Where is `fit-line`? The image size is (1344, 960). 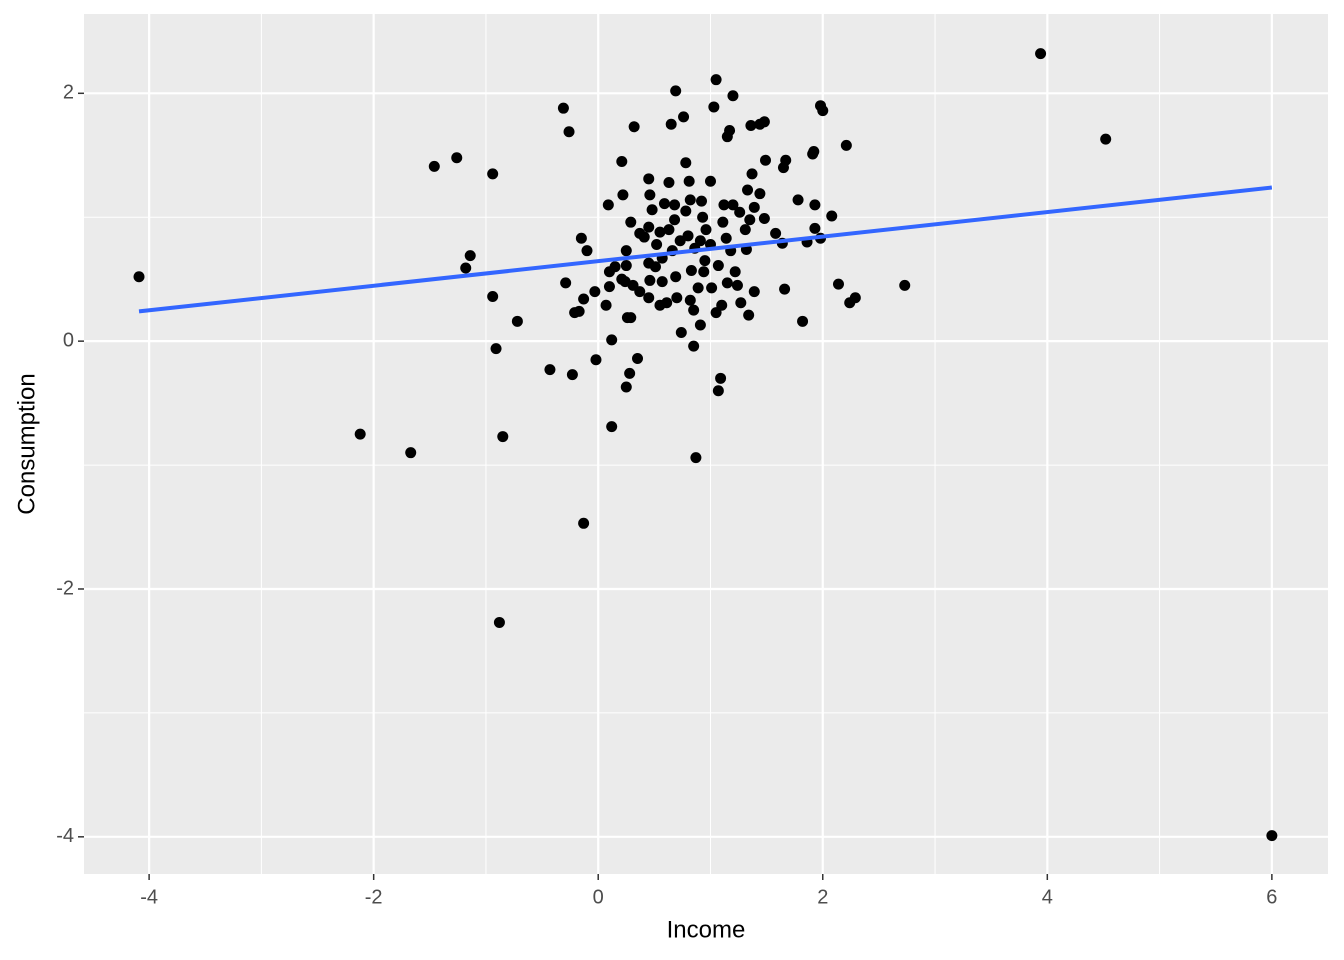 fit-line is located at coordinates (705, 249).